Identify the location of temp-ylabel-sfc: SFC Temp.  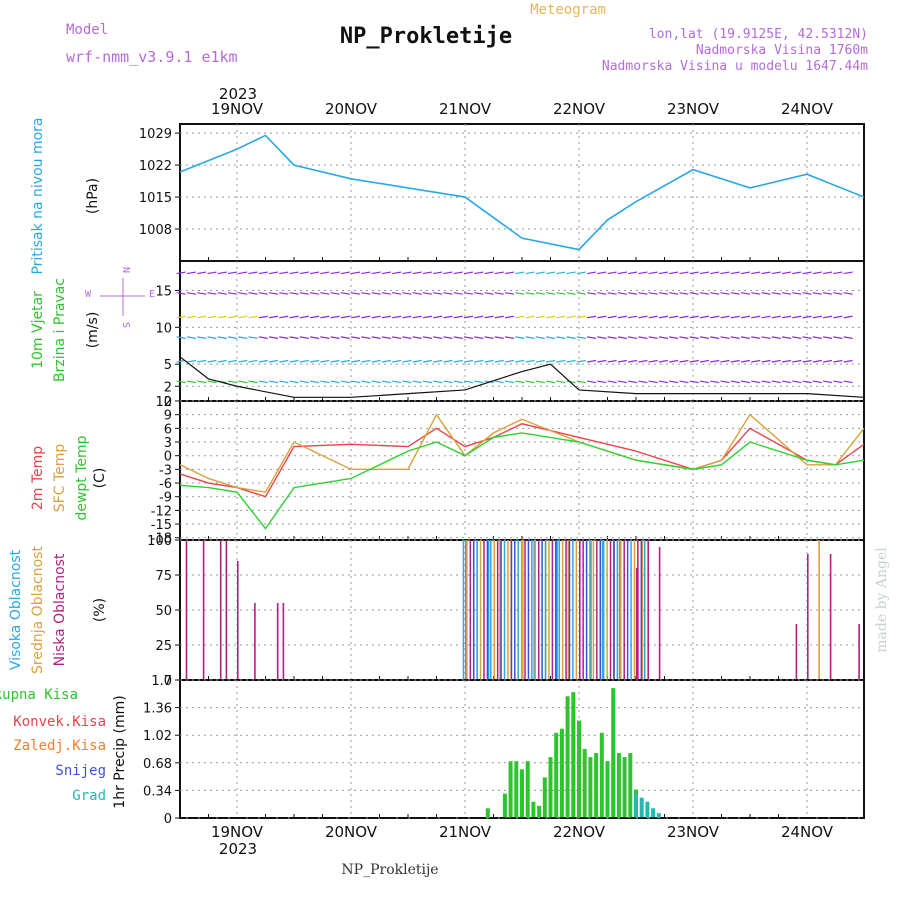
(60, 478).